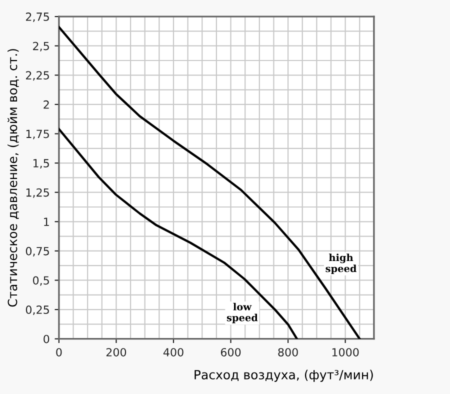 This screenshot has width=450, height=394. Describe the element at coordinates (341, 264) in the screenshot. I see `annotation: high speed` at that location.